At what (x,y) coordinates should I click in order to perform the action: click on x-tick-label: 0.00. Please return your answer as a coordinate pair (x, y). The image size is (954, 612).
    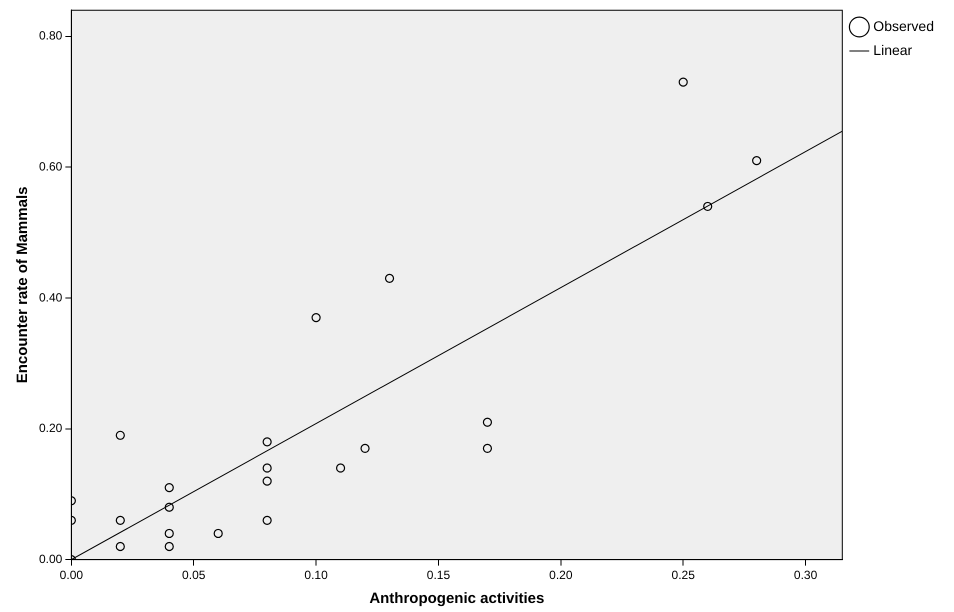
    Looking at the image, I should click on (72, 575).